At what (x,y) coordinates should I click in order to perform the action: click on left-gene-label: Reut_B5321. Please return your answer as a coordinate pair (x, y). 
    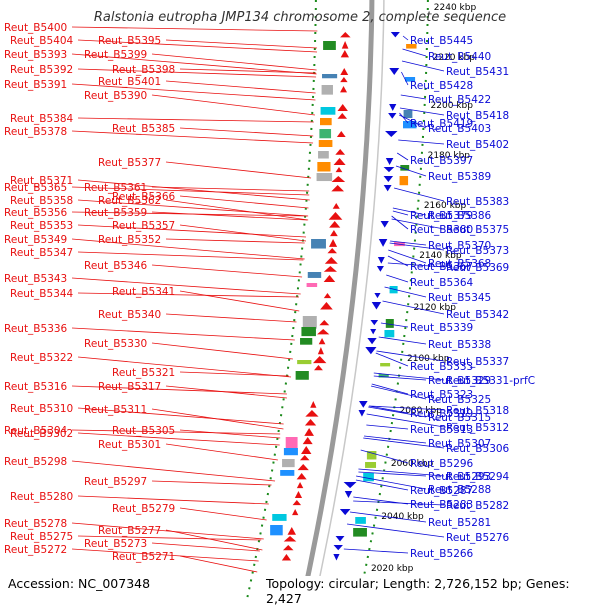
    Looking at the image, I should click on (143, 373).